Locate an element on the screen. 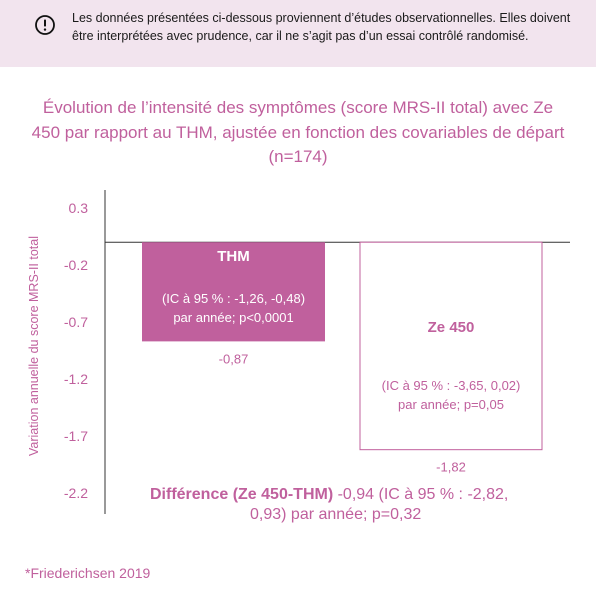  bar-annotation: (IC à 95 % : -1,26, -0,48) is located at coordinates (233, 298).